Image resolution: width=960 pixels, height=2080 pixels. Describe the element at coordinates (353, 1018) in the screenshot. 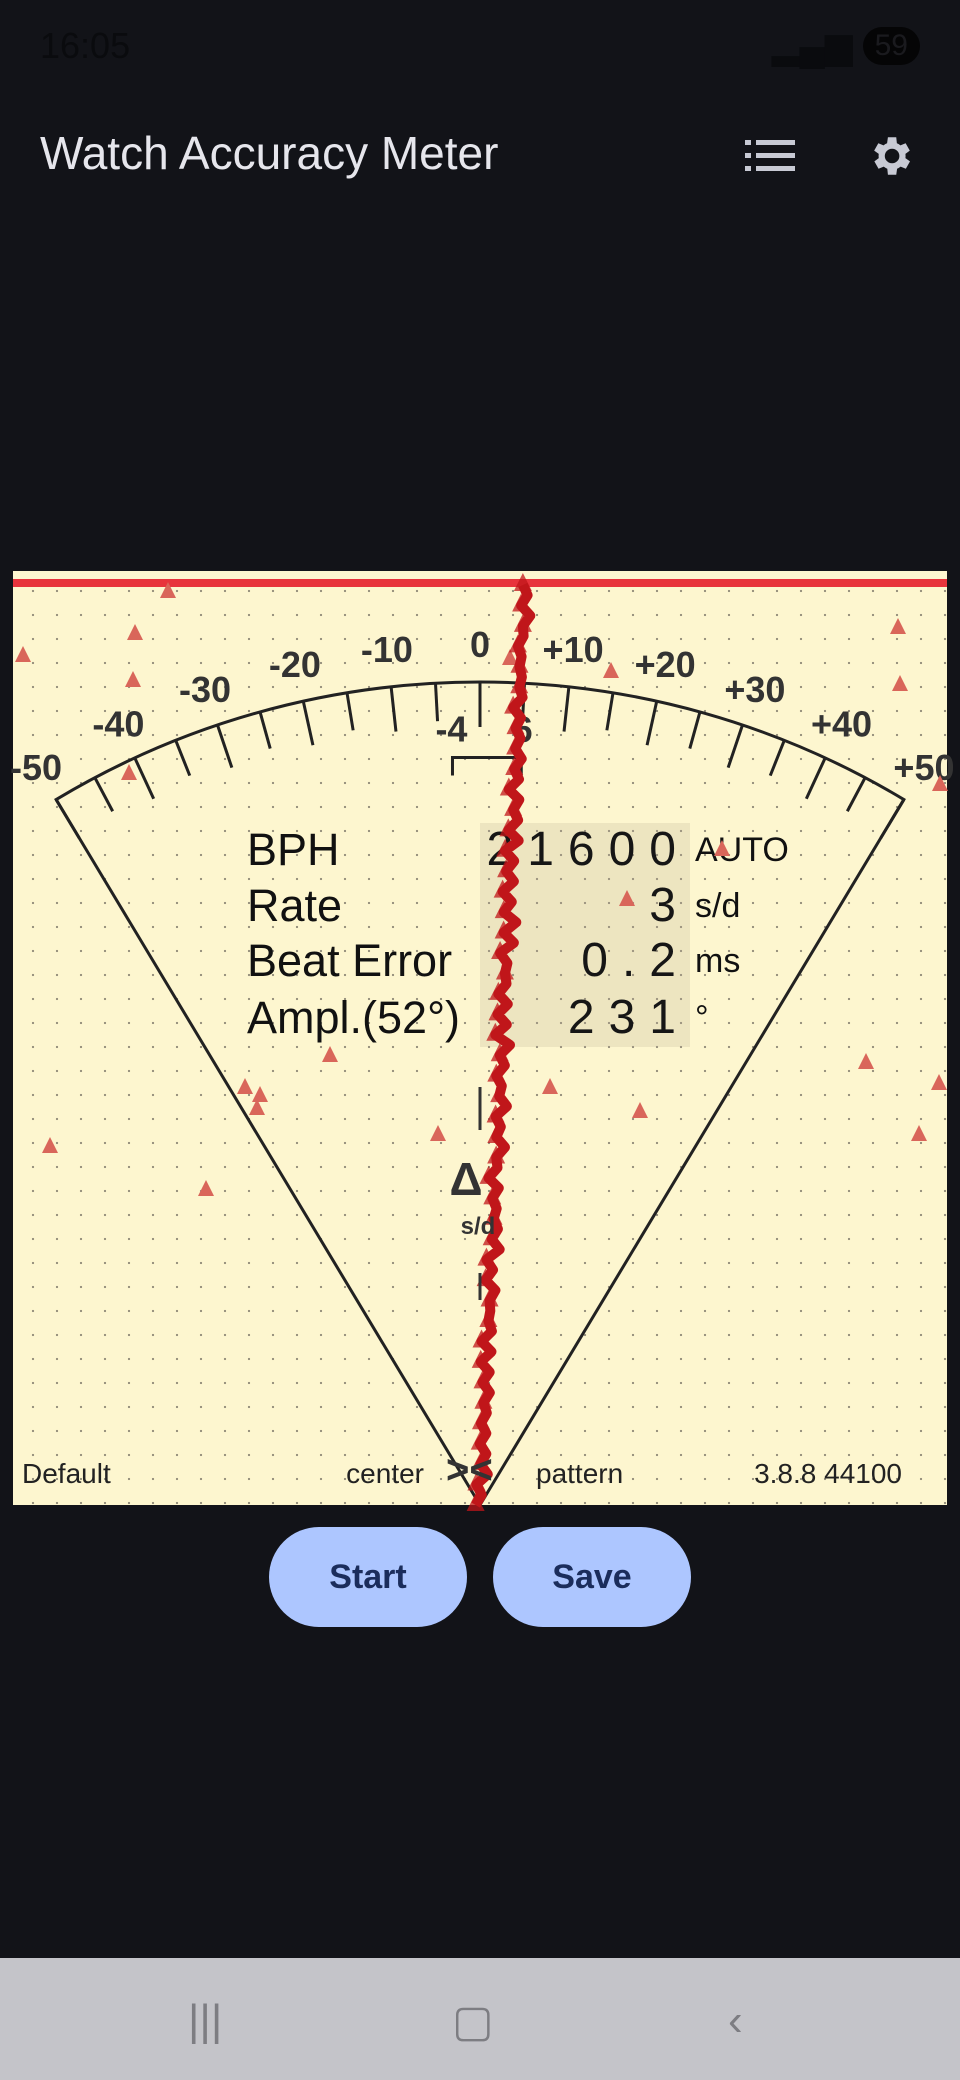

I see `amplitude-label: Ampl.(52°)` at that location.